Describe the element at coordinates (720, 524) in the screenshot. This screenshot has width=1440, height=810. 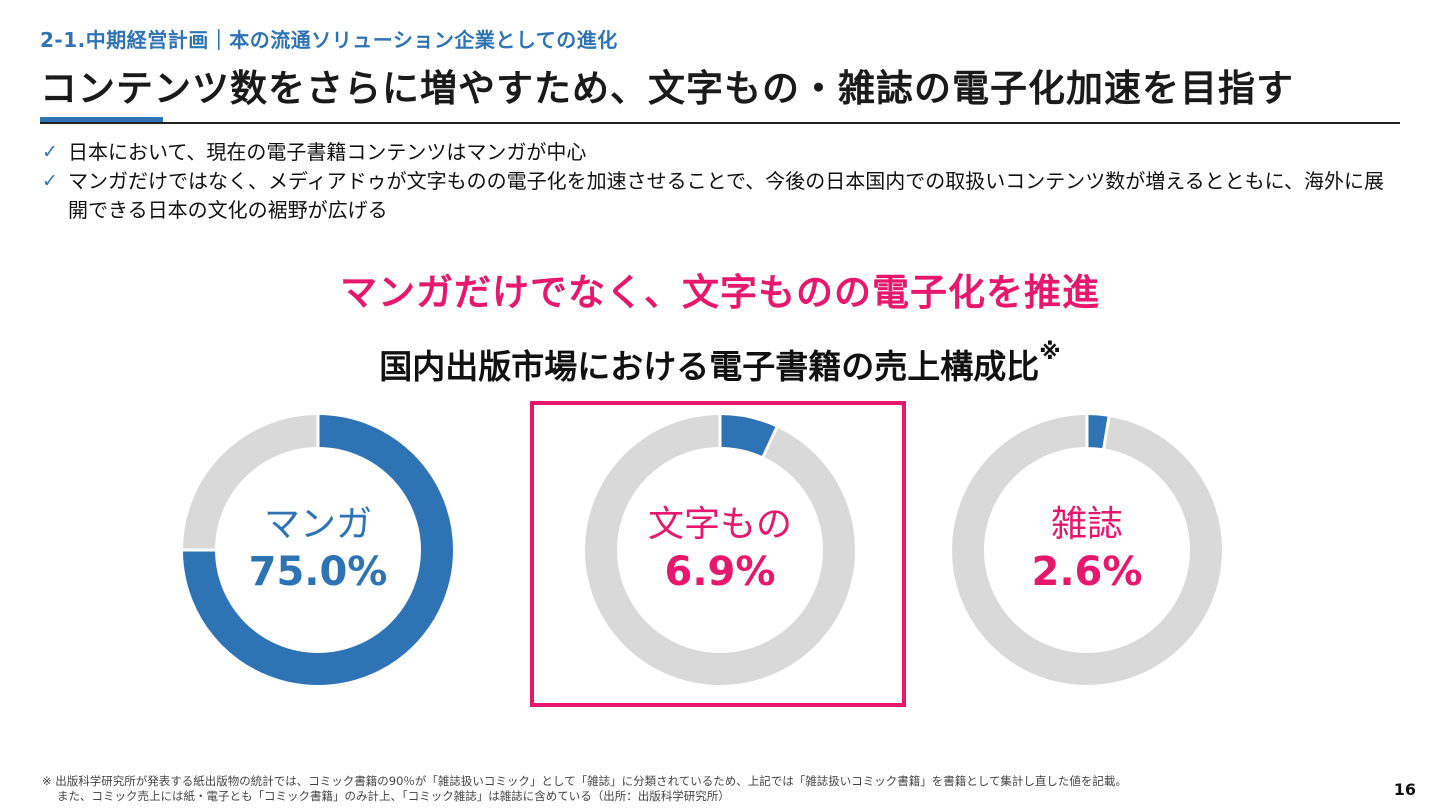
I see `donut-label-2: 文字もの` at that location.